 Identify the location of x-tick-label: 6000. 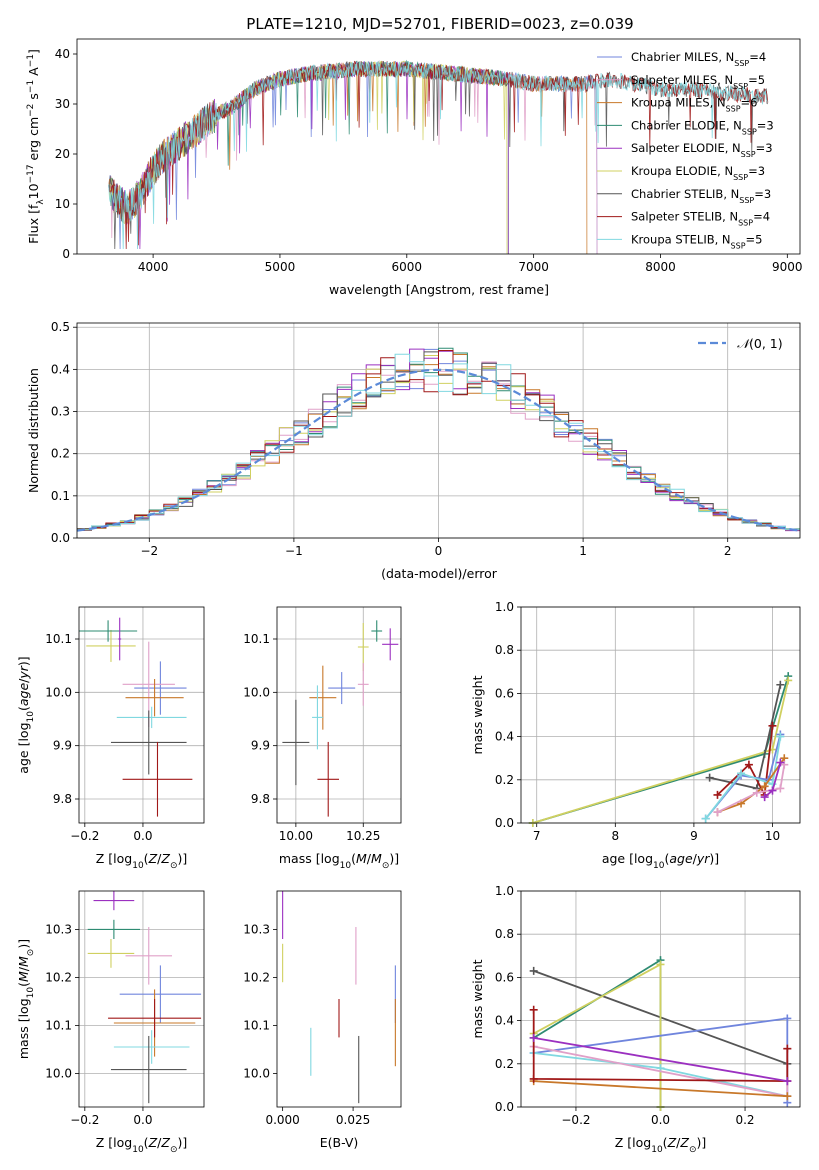
(407, 267).